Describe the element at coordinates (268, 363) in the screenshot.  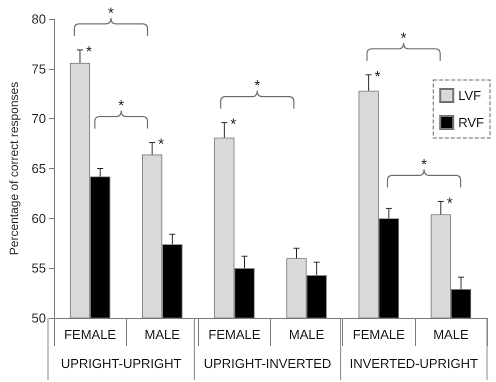
I see `text: UPRIGHT-INVERTED` at that location.